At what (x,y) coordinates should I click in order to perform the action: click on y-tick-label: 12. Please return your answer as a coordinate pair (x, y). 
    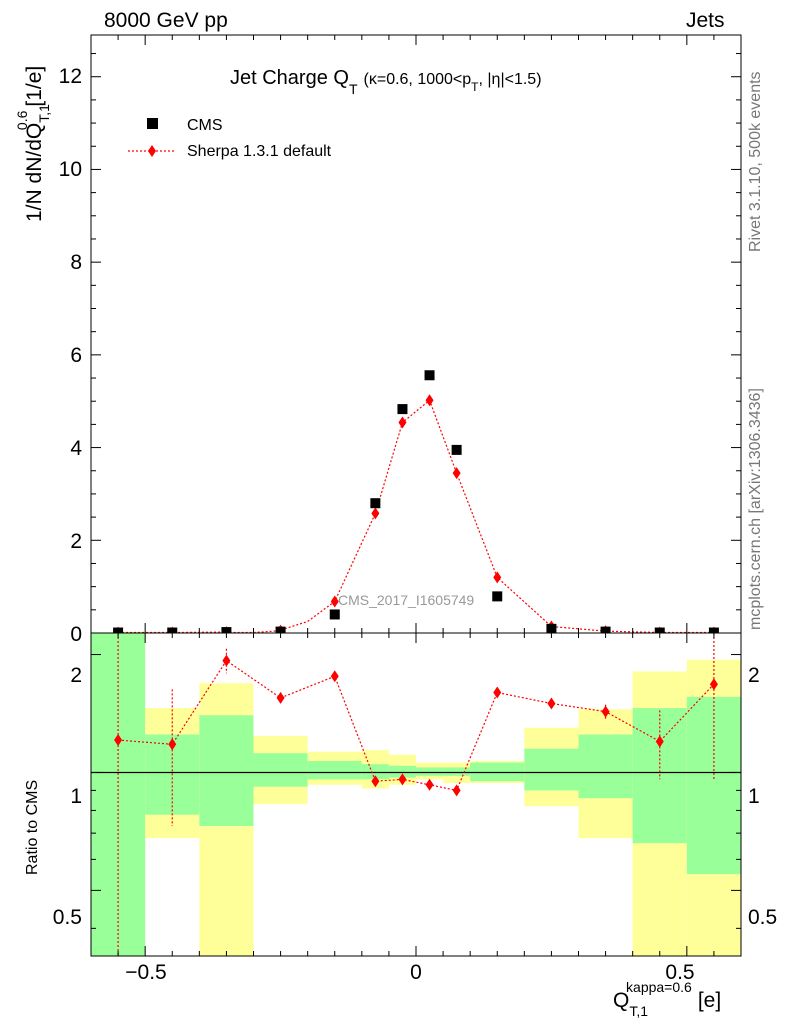
    Looking at the image, I should click on (70, 76).